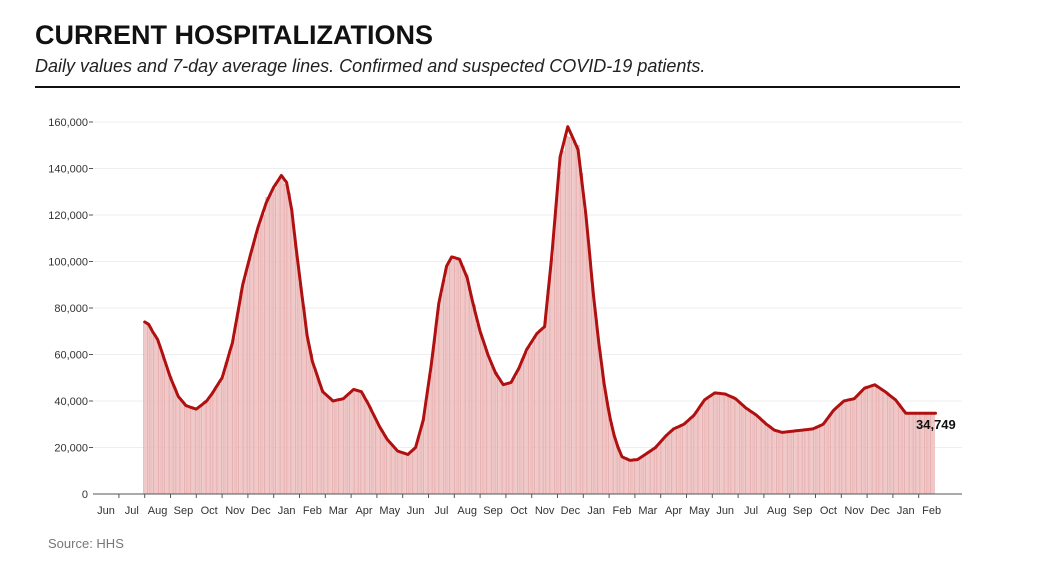 The height and width of the screenshot is (573, 1038). I want to click on y-tick-label: 60,000, so click(71, 356).